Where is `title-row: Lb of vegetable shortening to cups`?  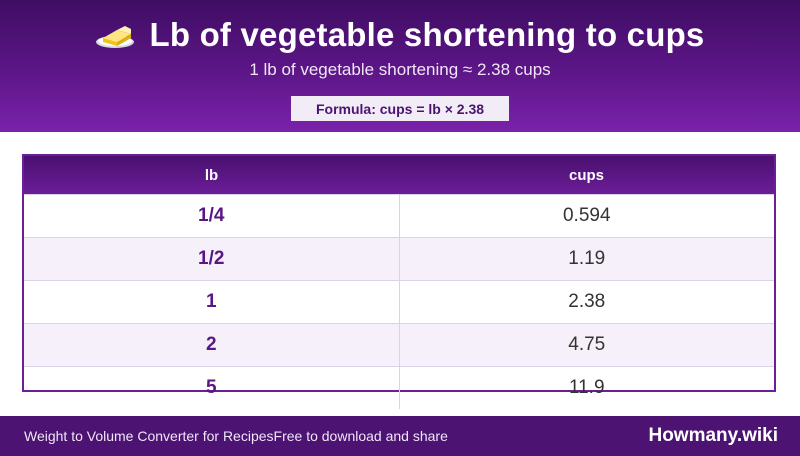 title-row: Lb of vegetable shortening to cups is located at coordinates (400, 35).